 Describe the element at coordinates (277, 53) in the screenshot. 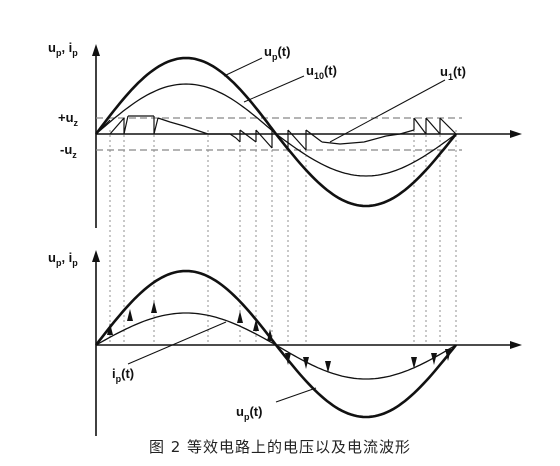

I see `up-label-top: up(t)` at that location.